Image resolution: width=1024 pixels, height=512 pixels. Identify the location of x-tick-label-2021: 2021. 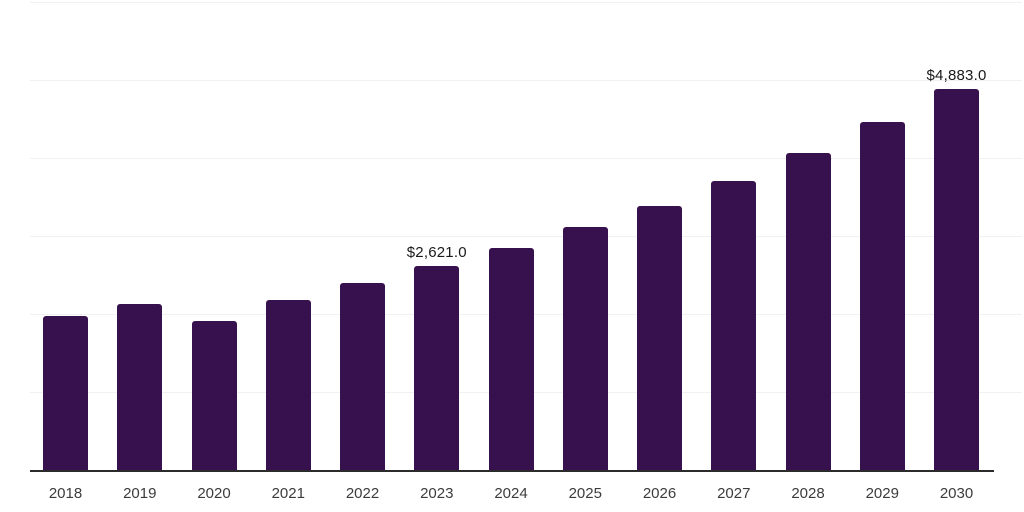
(288, 493).